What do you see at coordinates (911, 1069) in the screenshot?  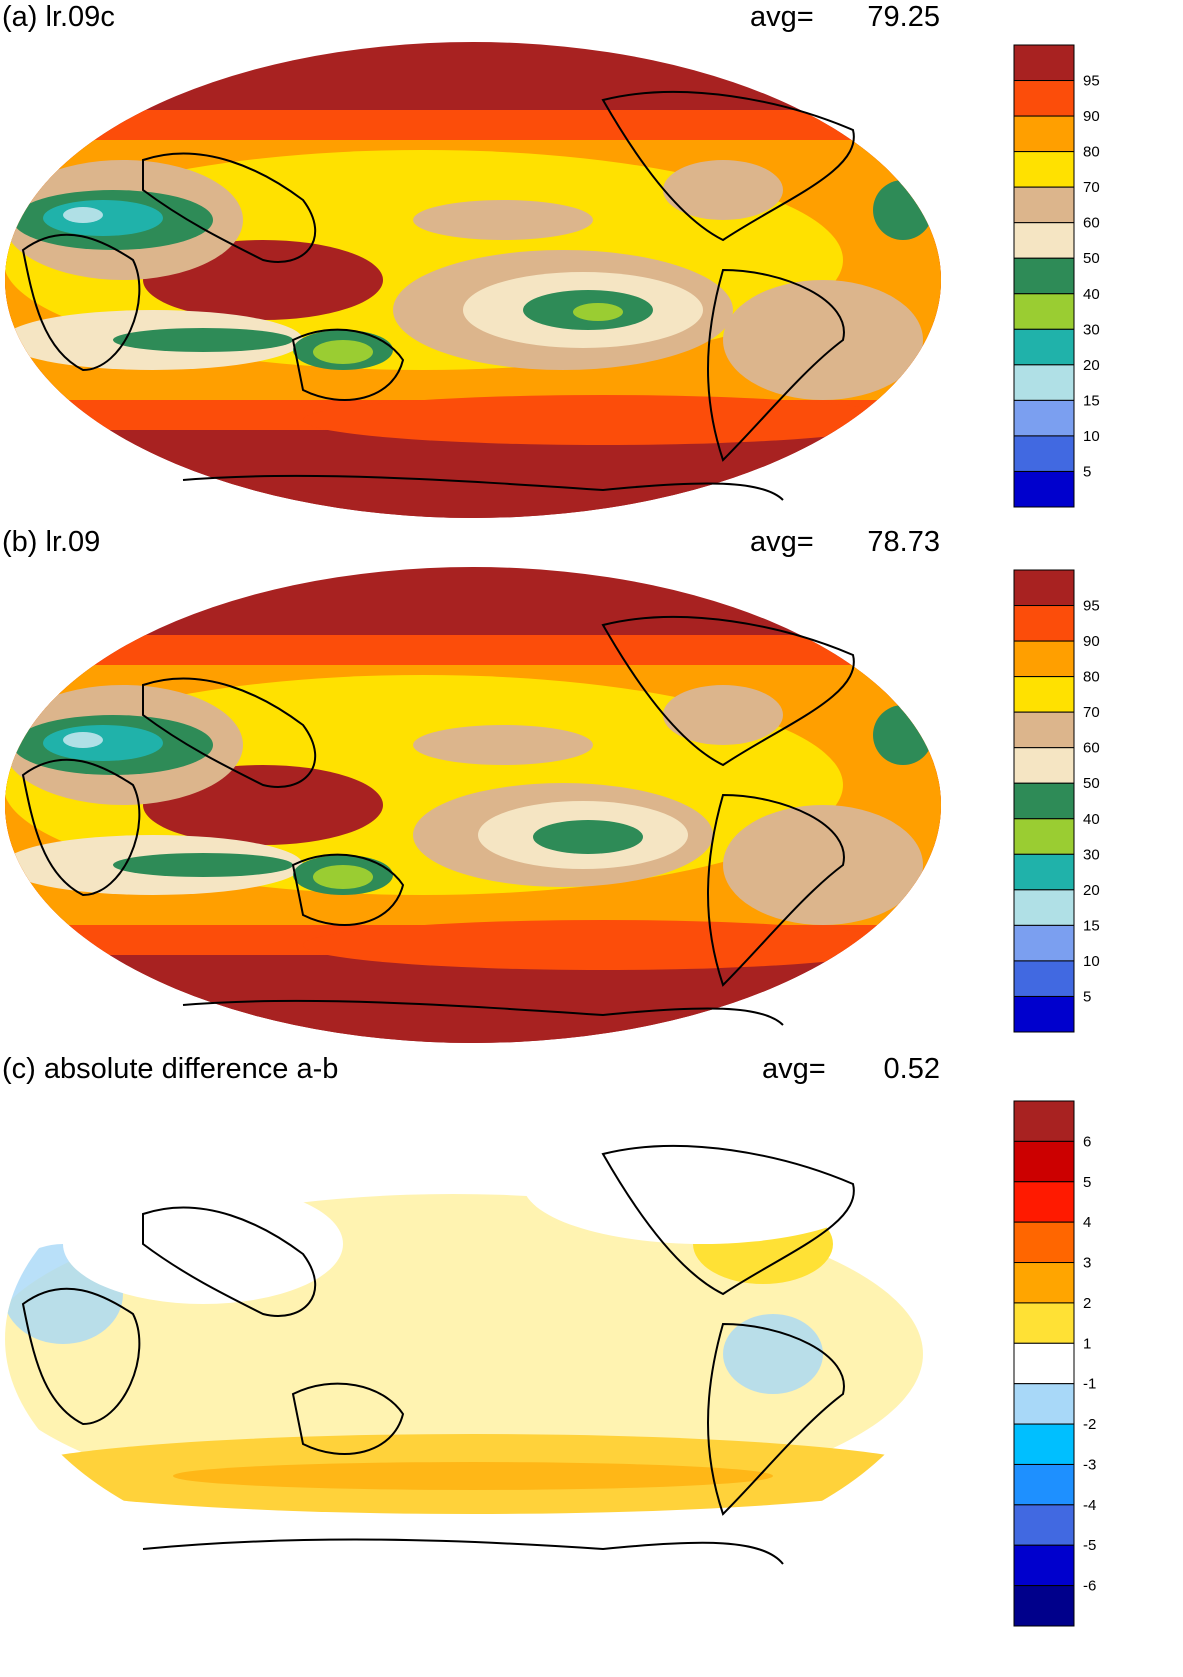 I see `avg-value: 0.52` at bounding box center [911, 1069].